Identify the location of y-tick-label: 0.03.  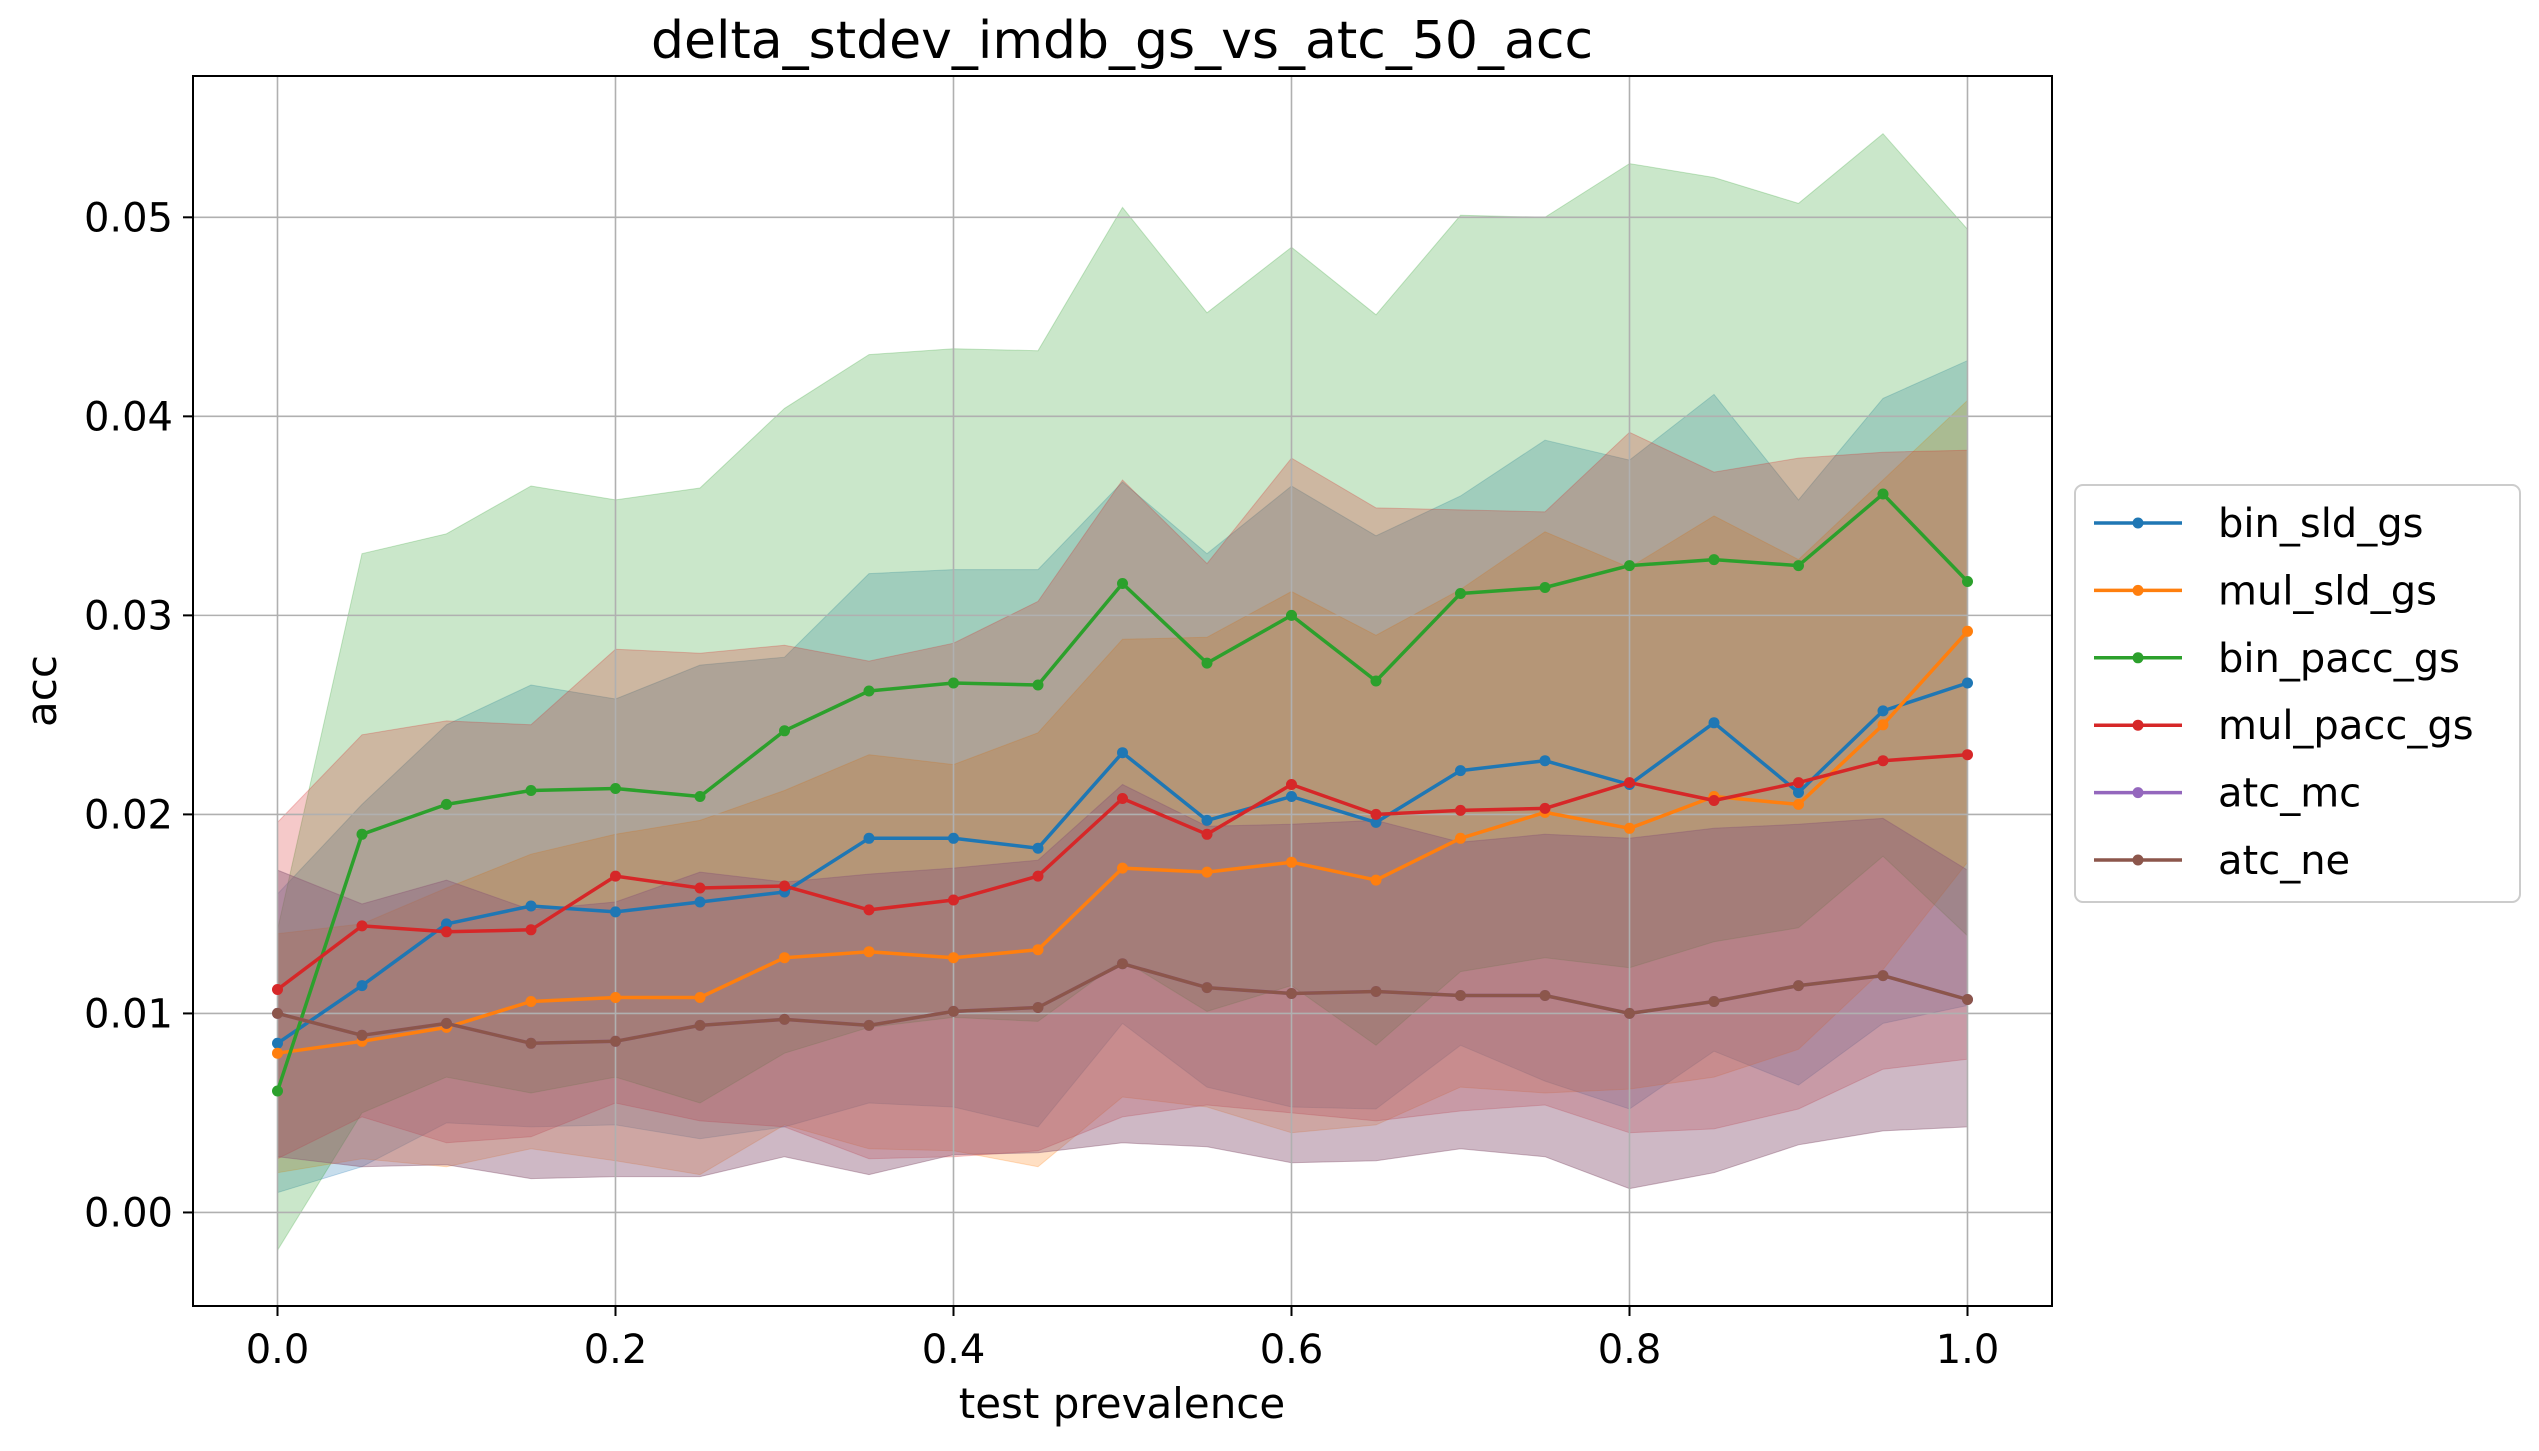
(128, 616).